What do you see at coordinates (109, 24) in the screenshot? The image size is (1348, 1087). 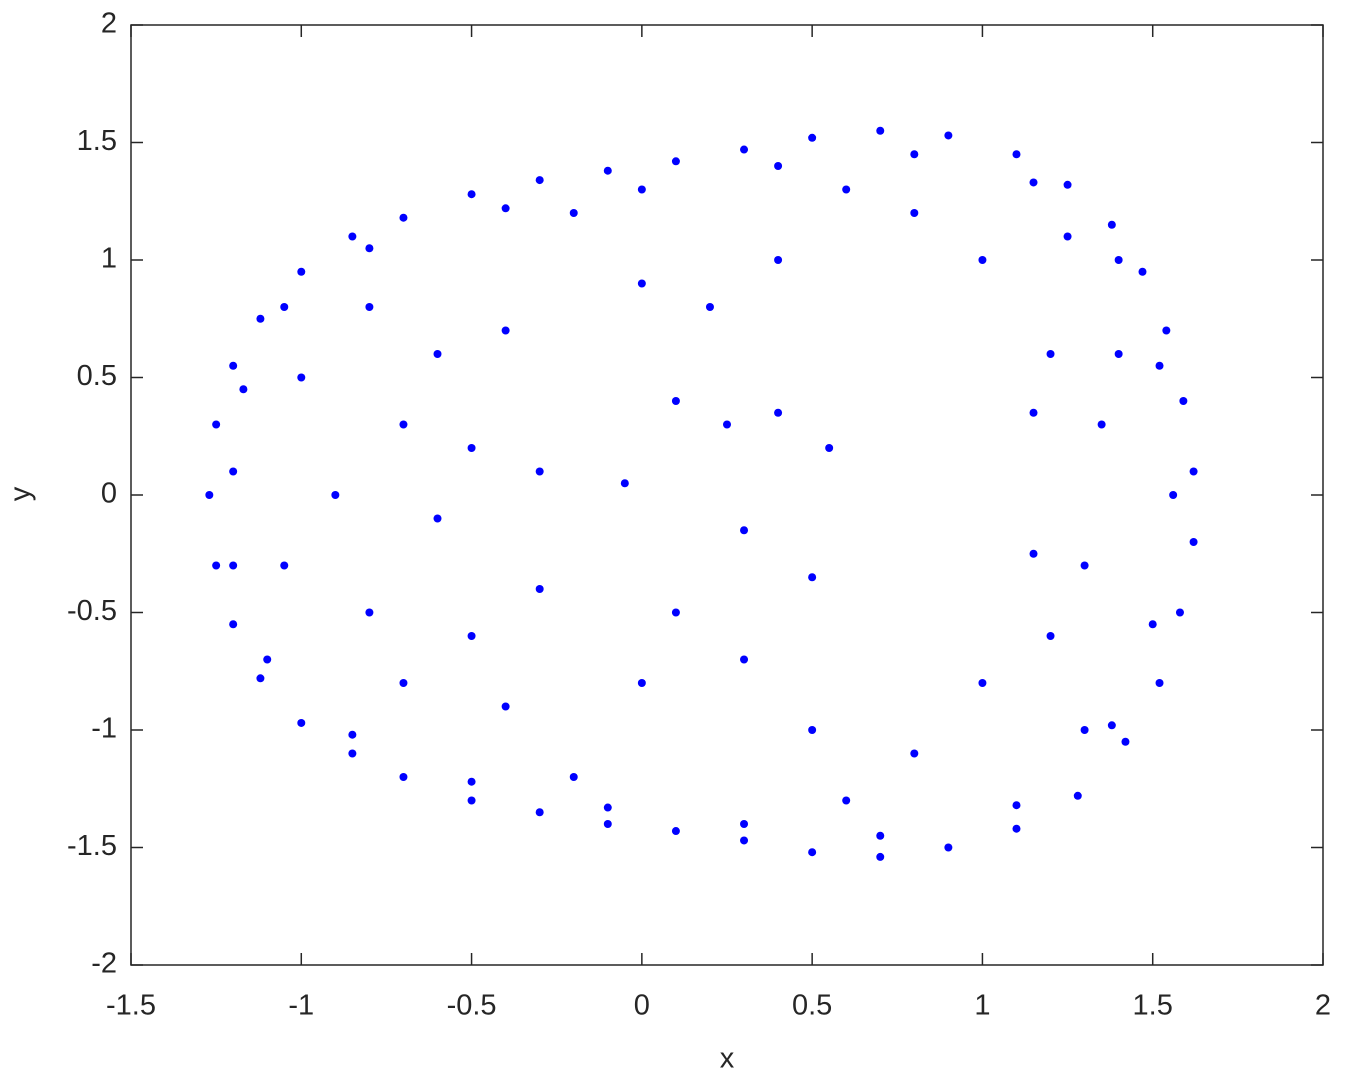 I see `y-tick-label: 2` at bounding box center [109, 24].